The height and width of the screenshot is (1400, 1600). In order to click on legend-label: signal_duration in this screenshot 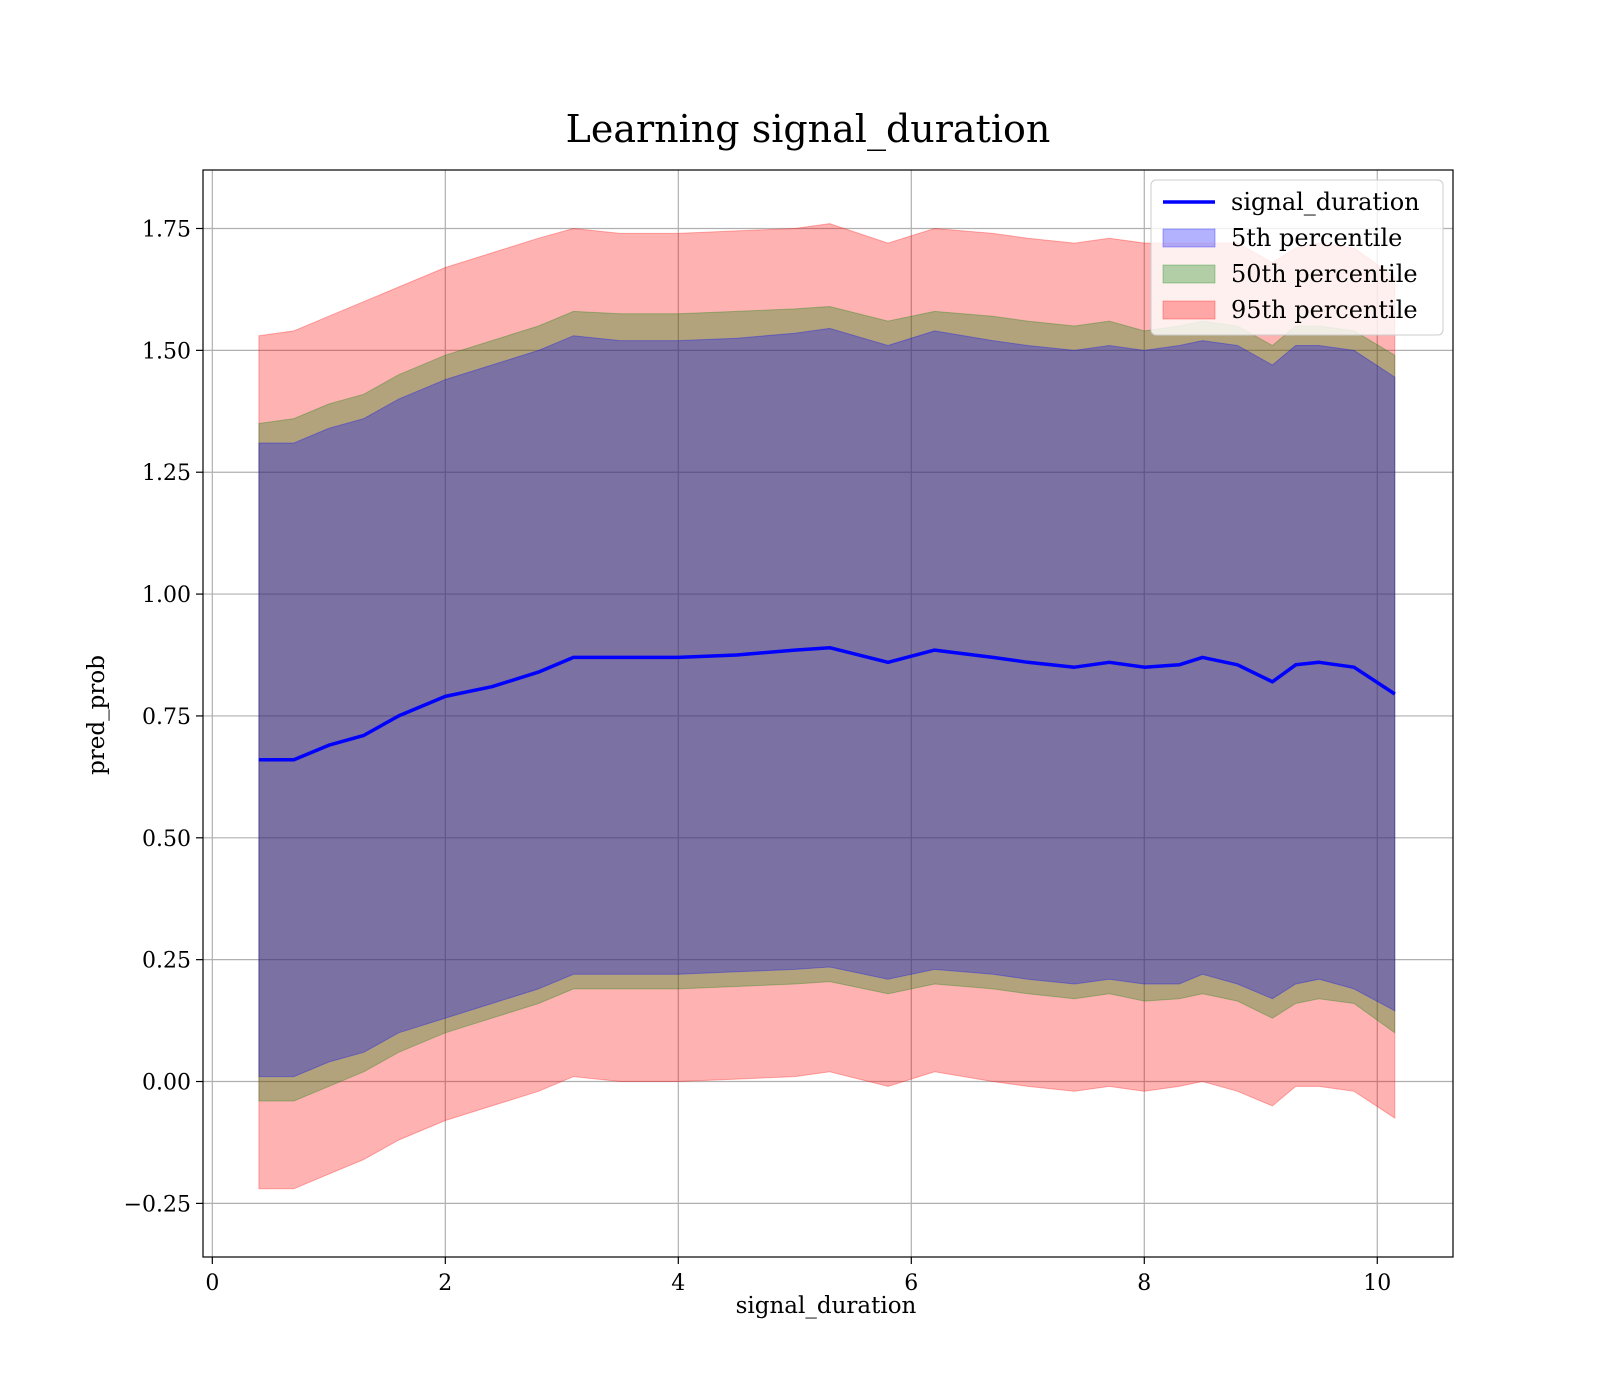, I will do `click(1325, 202)`.